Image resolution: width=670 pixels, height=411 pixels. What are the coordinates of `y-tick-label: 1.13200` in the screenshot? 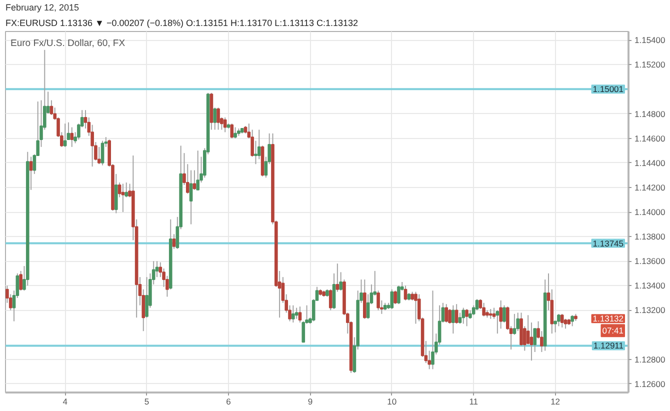 It's located at (650, 310).